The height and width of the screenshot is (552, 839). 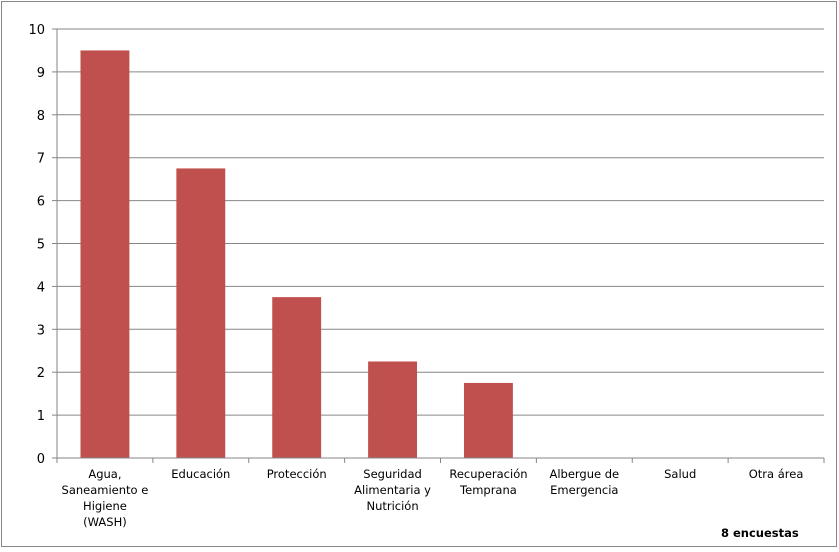 What do you see at coordinates (41, 116) in the screenshot?
I see `y-tick-label: 8` at bounding box center [41, 116].